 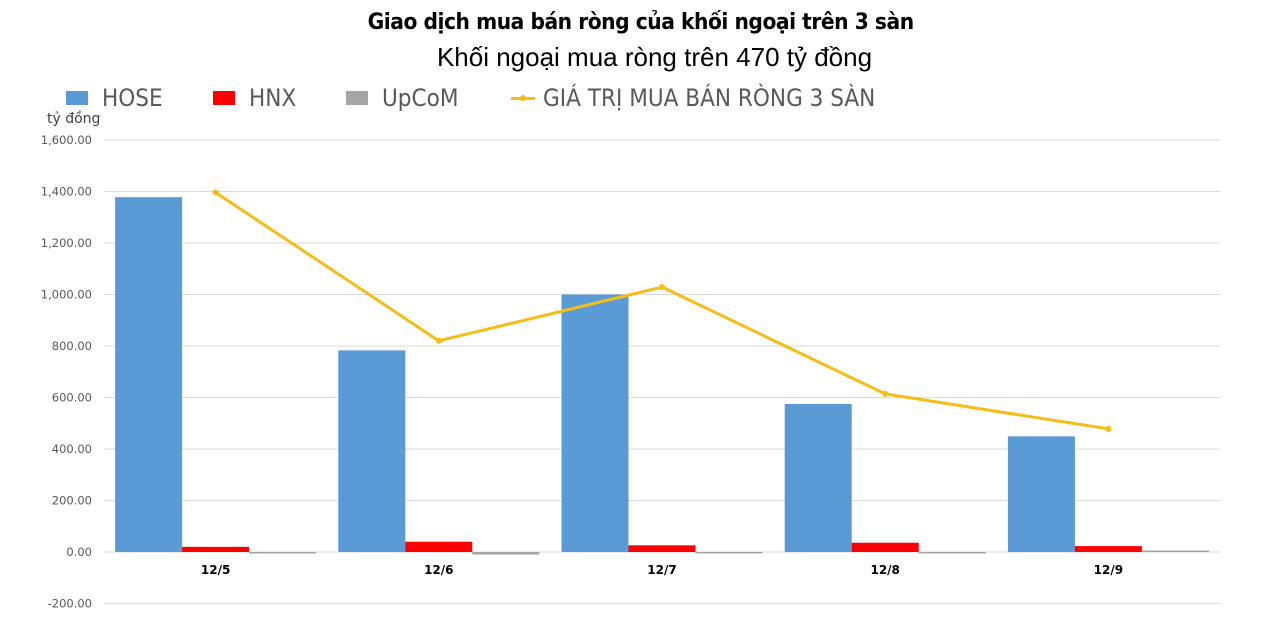 What do you see at coordinates (66, 192) in the screenshot?
I see `y-tick-label: 1,400.00` at bounding box center [66, 192].